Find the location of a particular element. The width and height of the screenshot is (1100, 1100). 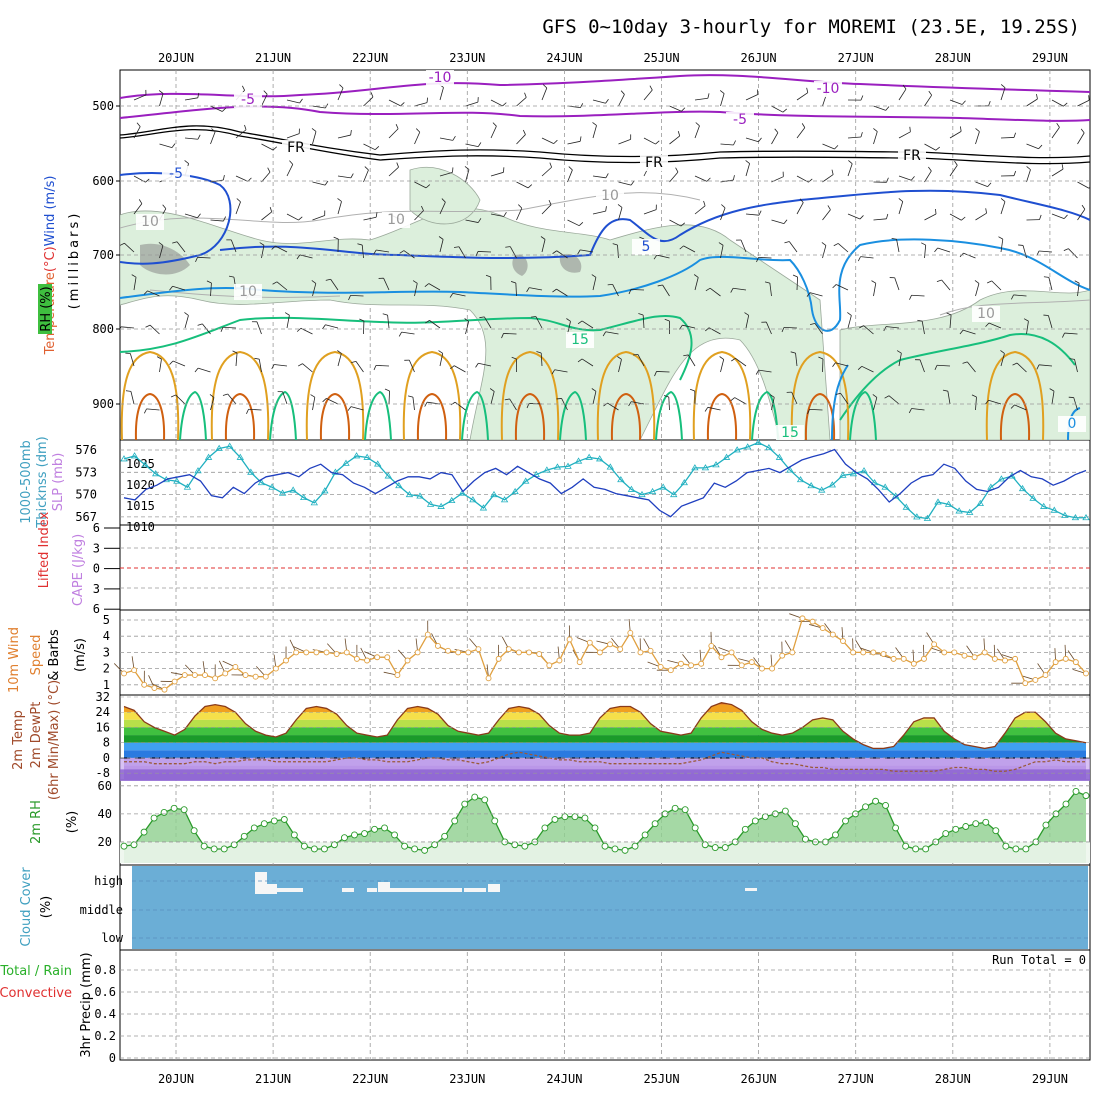

temp-band is located at coordinates (605, 746).